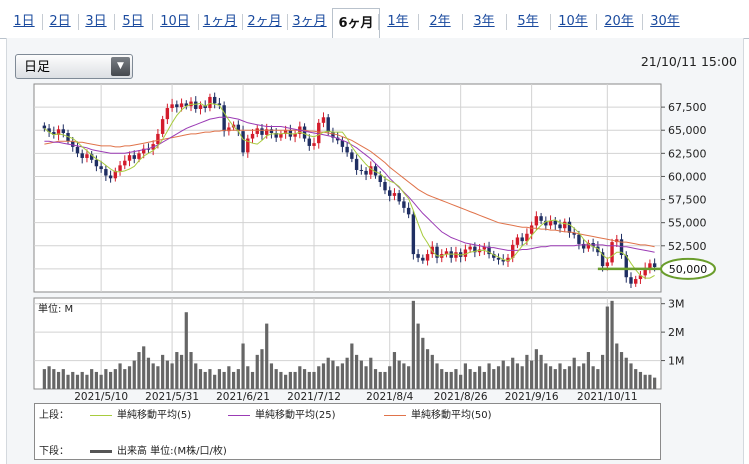  I want to click on tab-16: 30年, so click(665, 21).